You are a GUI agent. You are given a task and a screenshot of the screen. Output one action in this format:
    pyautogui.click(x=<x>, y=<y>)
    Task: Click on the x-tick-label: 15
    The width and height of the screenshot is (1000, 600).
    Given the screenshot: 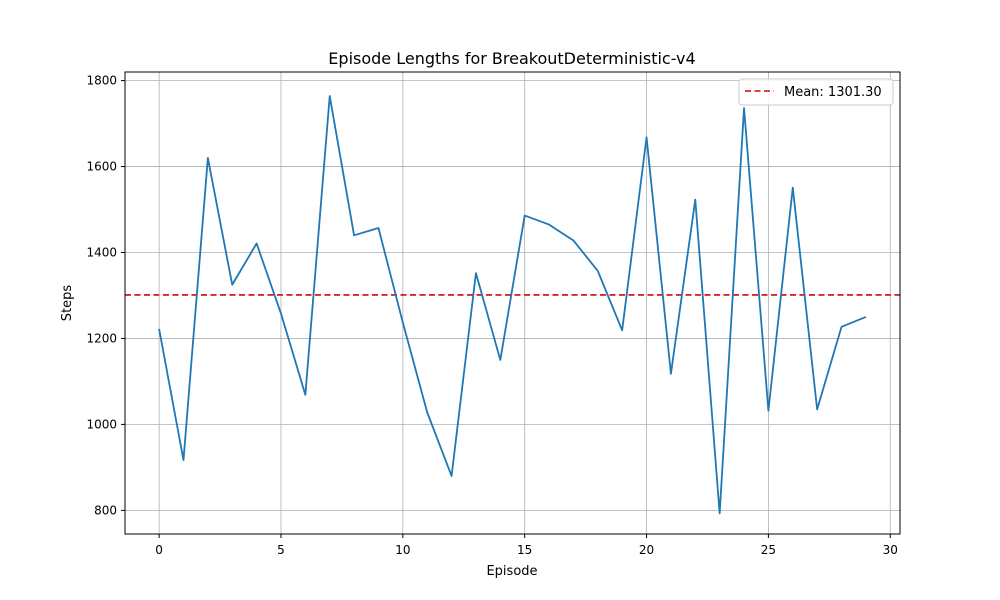 What is the action you would take?
    pyautogui.click(x=524, y=550)
    